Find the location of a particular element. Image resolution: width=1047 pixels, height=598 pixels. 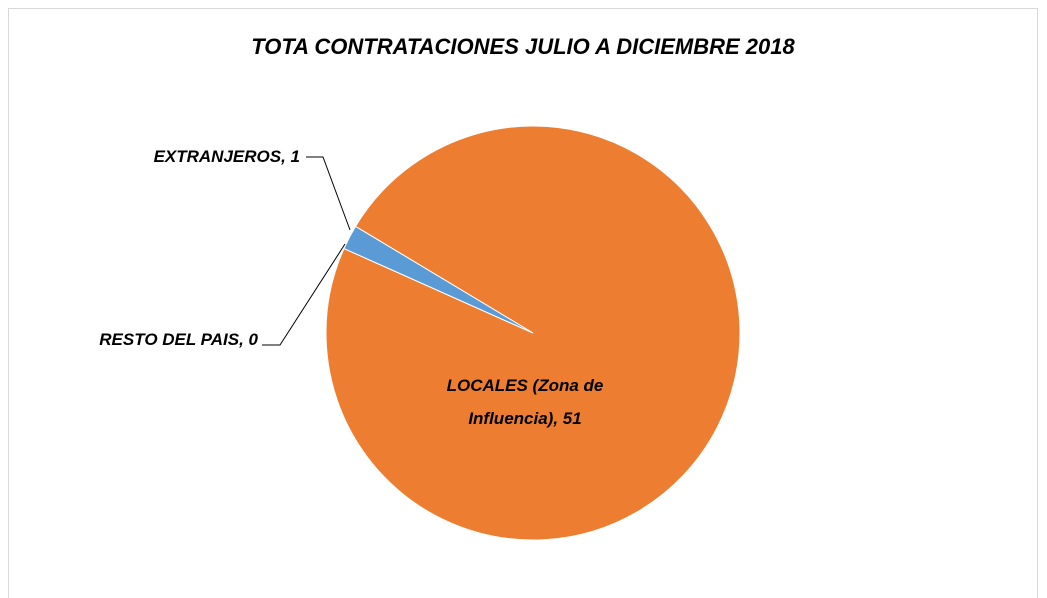

data-label: LOCALES (Zona de Influencia), 51 is located at coordinates (525, 402).